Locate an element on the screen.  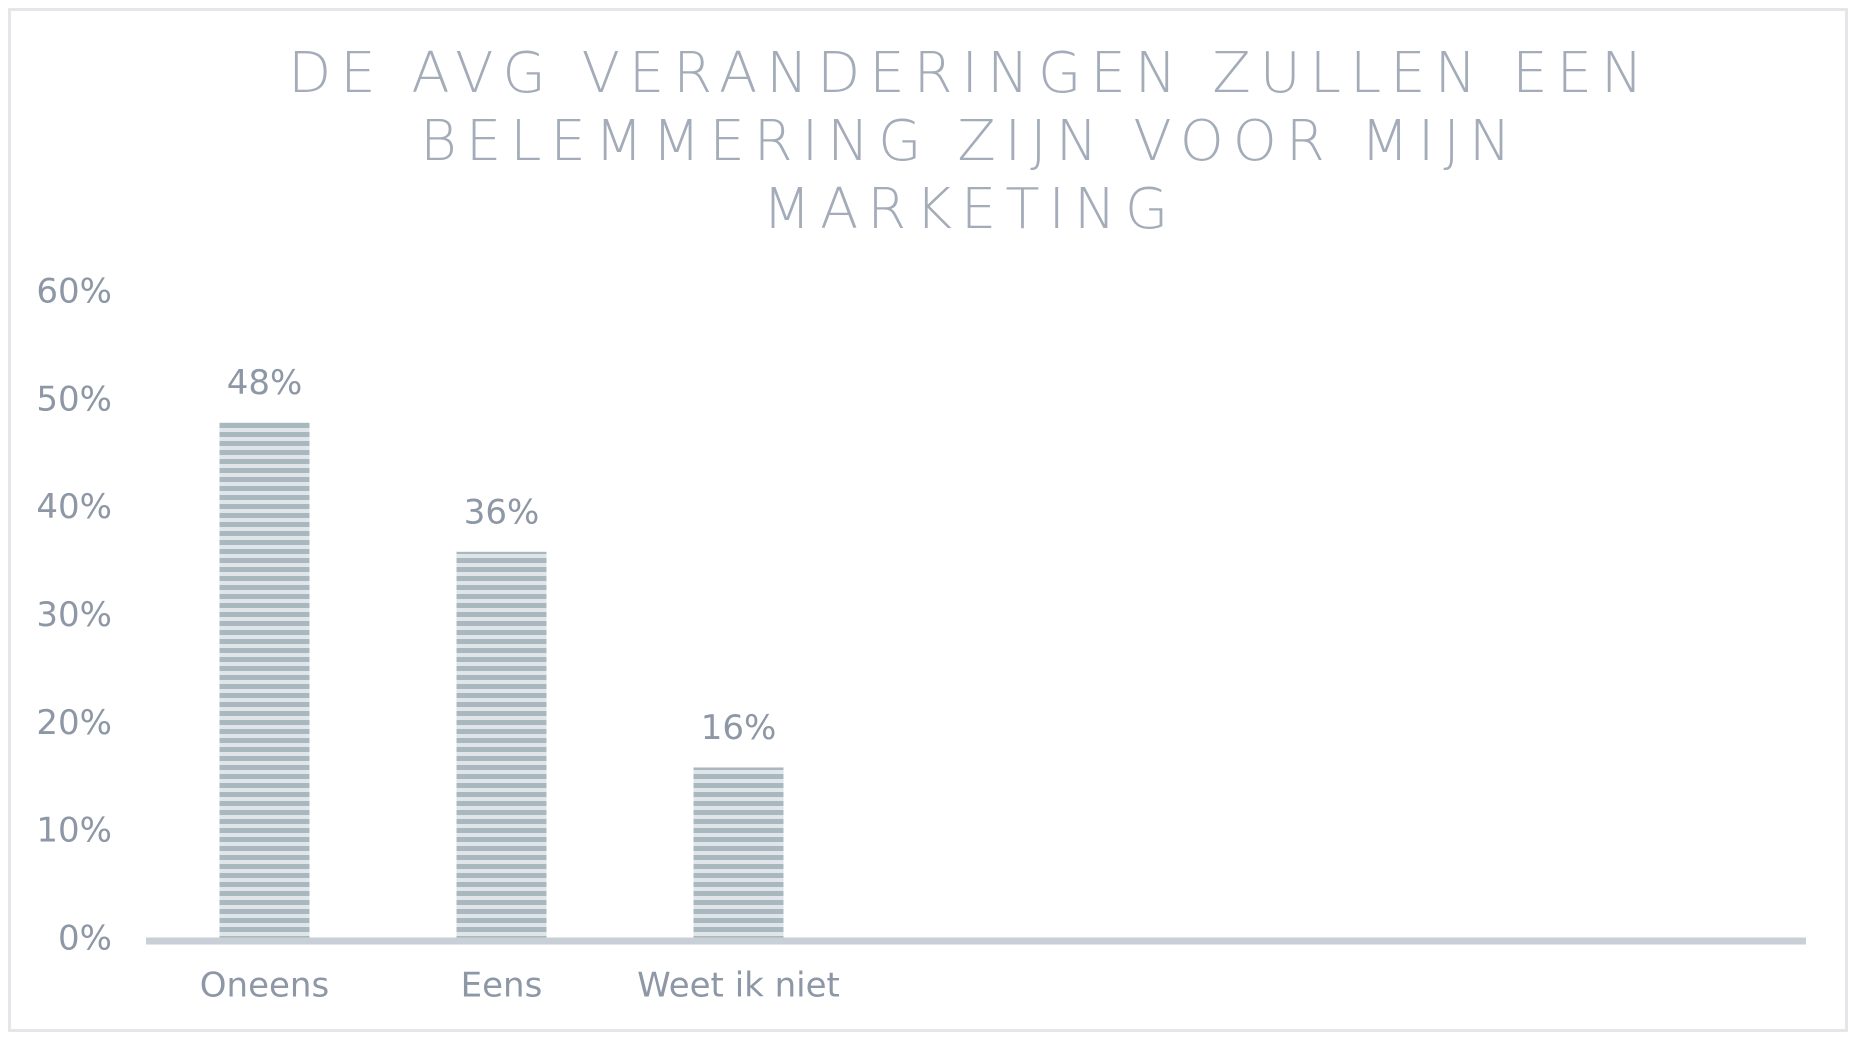
y-tick-label: 40% is located at coordinates (74, 507).